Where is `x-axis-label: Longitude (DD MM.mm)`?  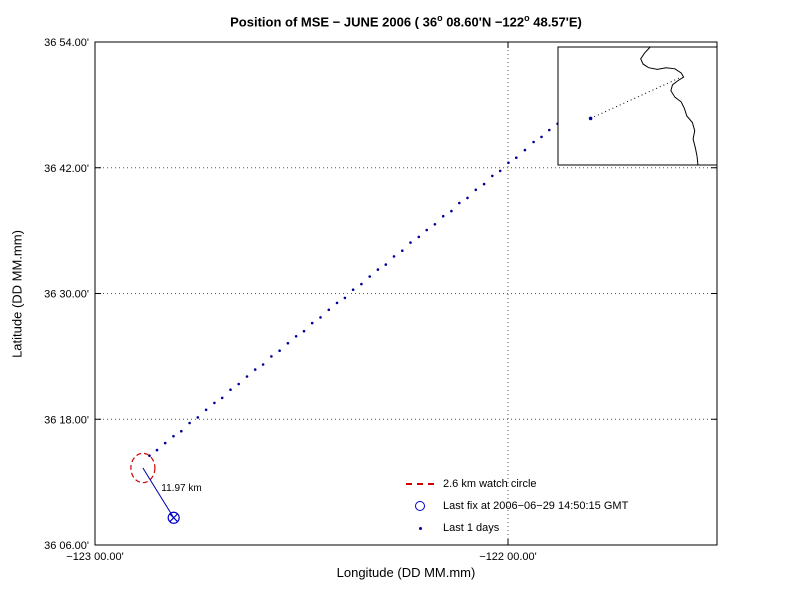 x-axis-label: Longitude (DD MM.mm) is located at coordinates (406, 572).